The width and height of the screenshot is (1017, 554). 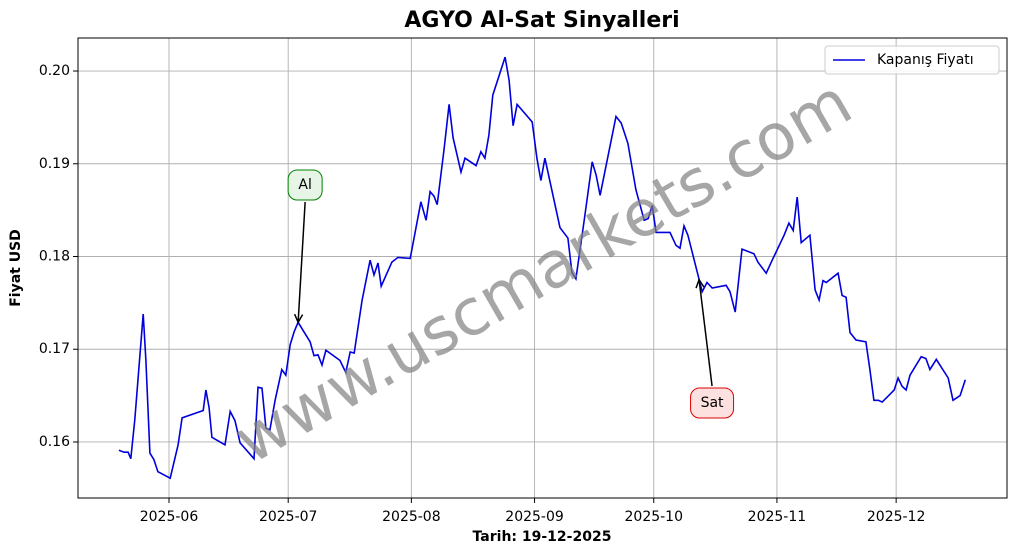 What do you see at coordinates (654, 517) in the screenshot?
I see `x-tick-label: 2025-10` at bounding box center [654, 517].